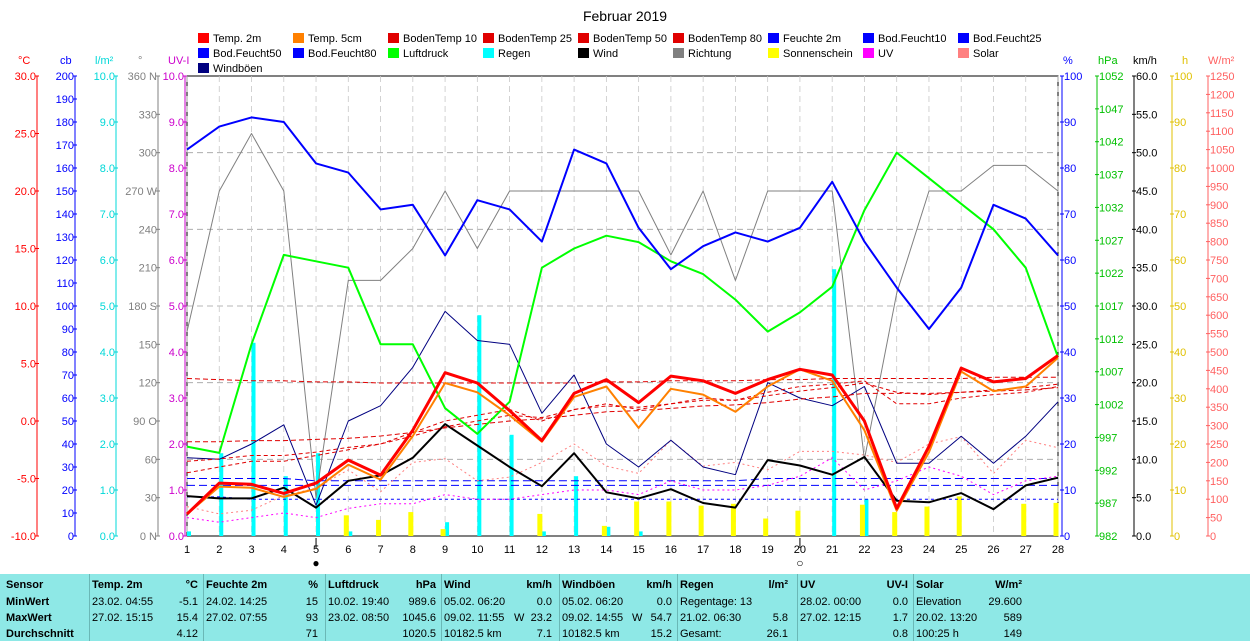  I want to click on axis-tick-label: 100, so click(1073, 77).